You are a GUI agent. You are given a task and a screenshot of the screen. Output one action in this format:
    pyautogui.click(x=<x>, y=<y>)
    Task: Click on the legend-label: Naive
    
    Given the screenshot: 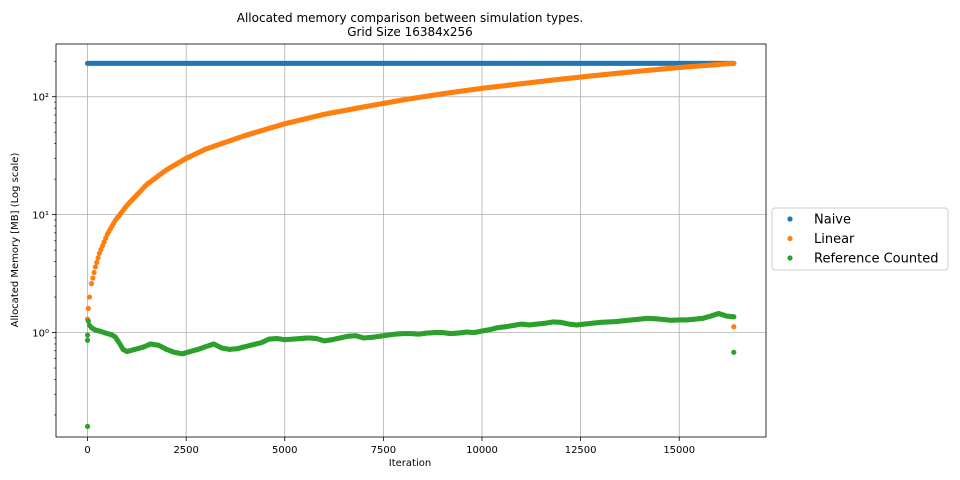 What is the action you would take?
    pyautogui.click(x=832, y=220)
    